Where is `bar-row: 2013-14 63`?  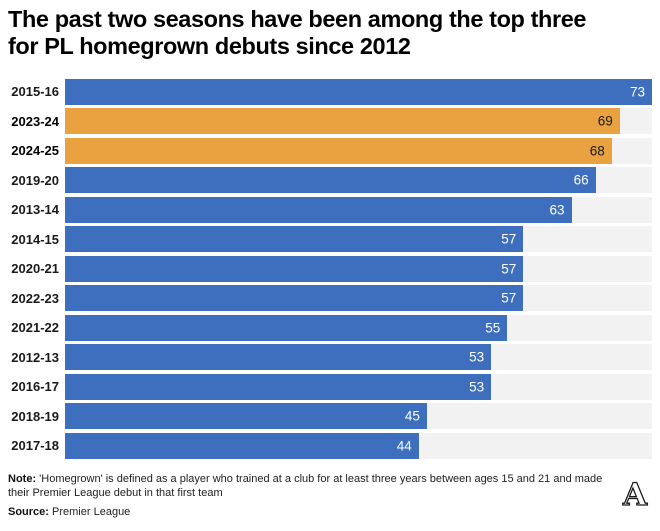 bar-row: 2013-14 63 is located at coordinates (330, 209).